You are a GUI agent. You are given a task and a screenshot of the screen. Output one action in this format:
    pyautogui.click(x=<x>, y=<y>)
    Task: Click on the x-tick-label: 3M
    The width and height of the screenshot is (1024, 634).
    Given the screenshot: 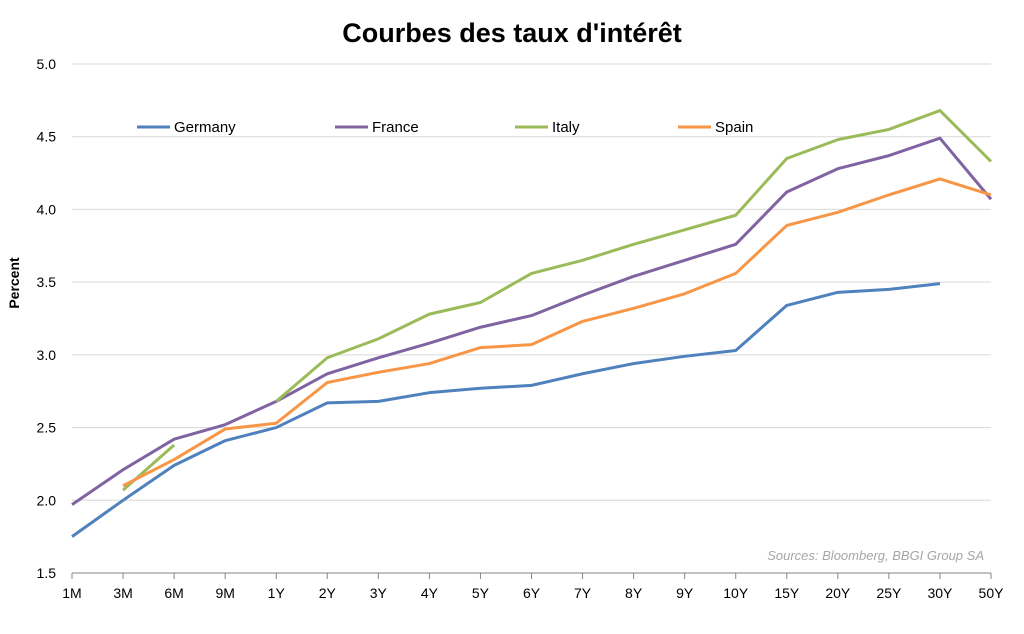 What is the action you would take?
    pyautogui.click(x=122, y=593)
    